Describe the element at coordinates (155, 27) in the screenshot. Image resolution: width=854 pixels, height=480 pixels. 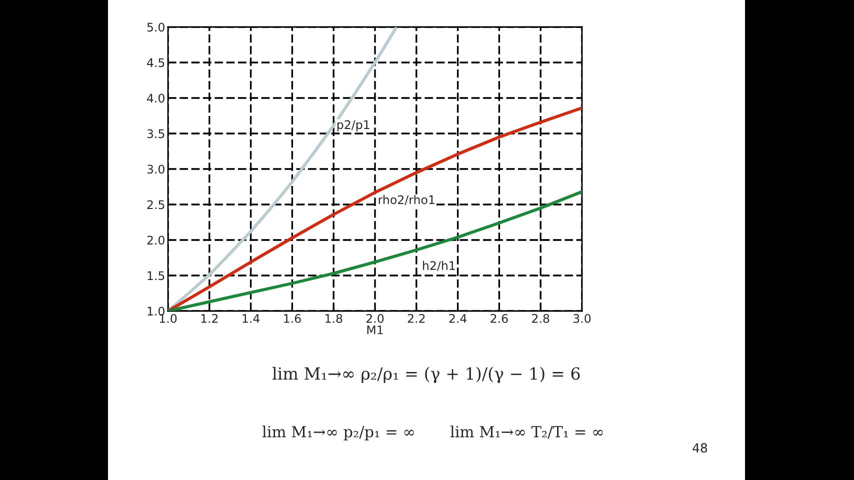
I see `y-tick-label: 5.0` at that location.